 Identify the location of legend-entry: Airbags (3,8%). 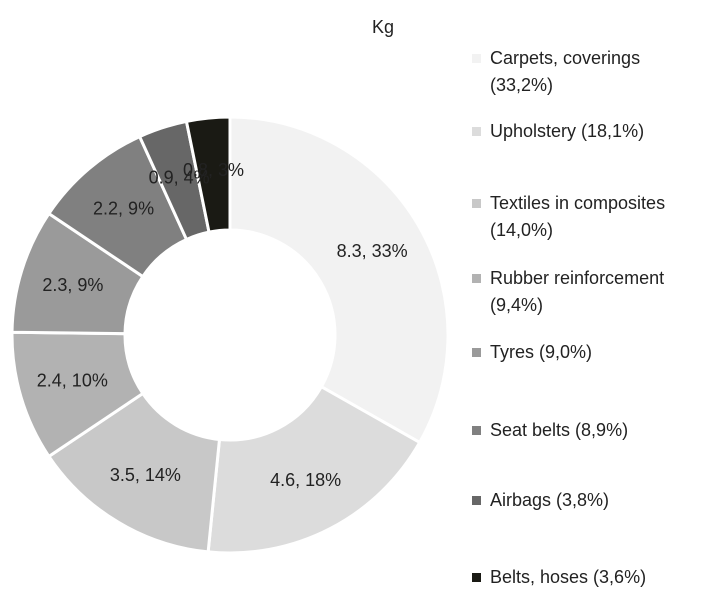
(590, 500).